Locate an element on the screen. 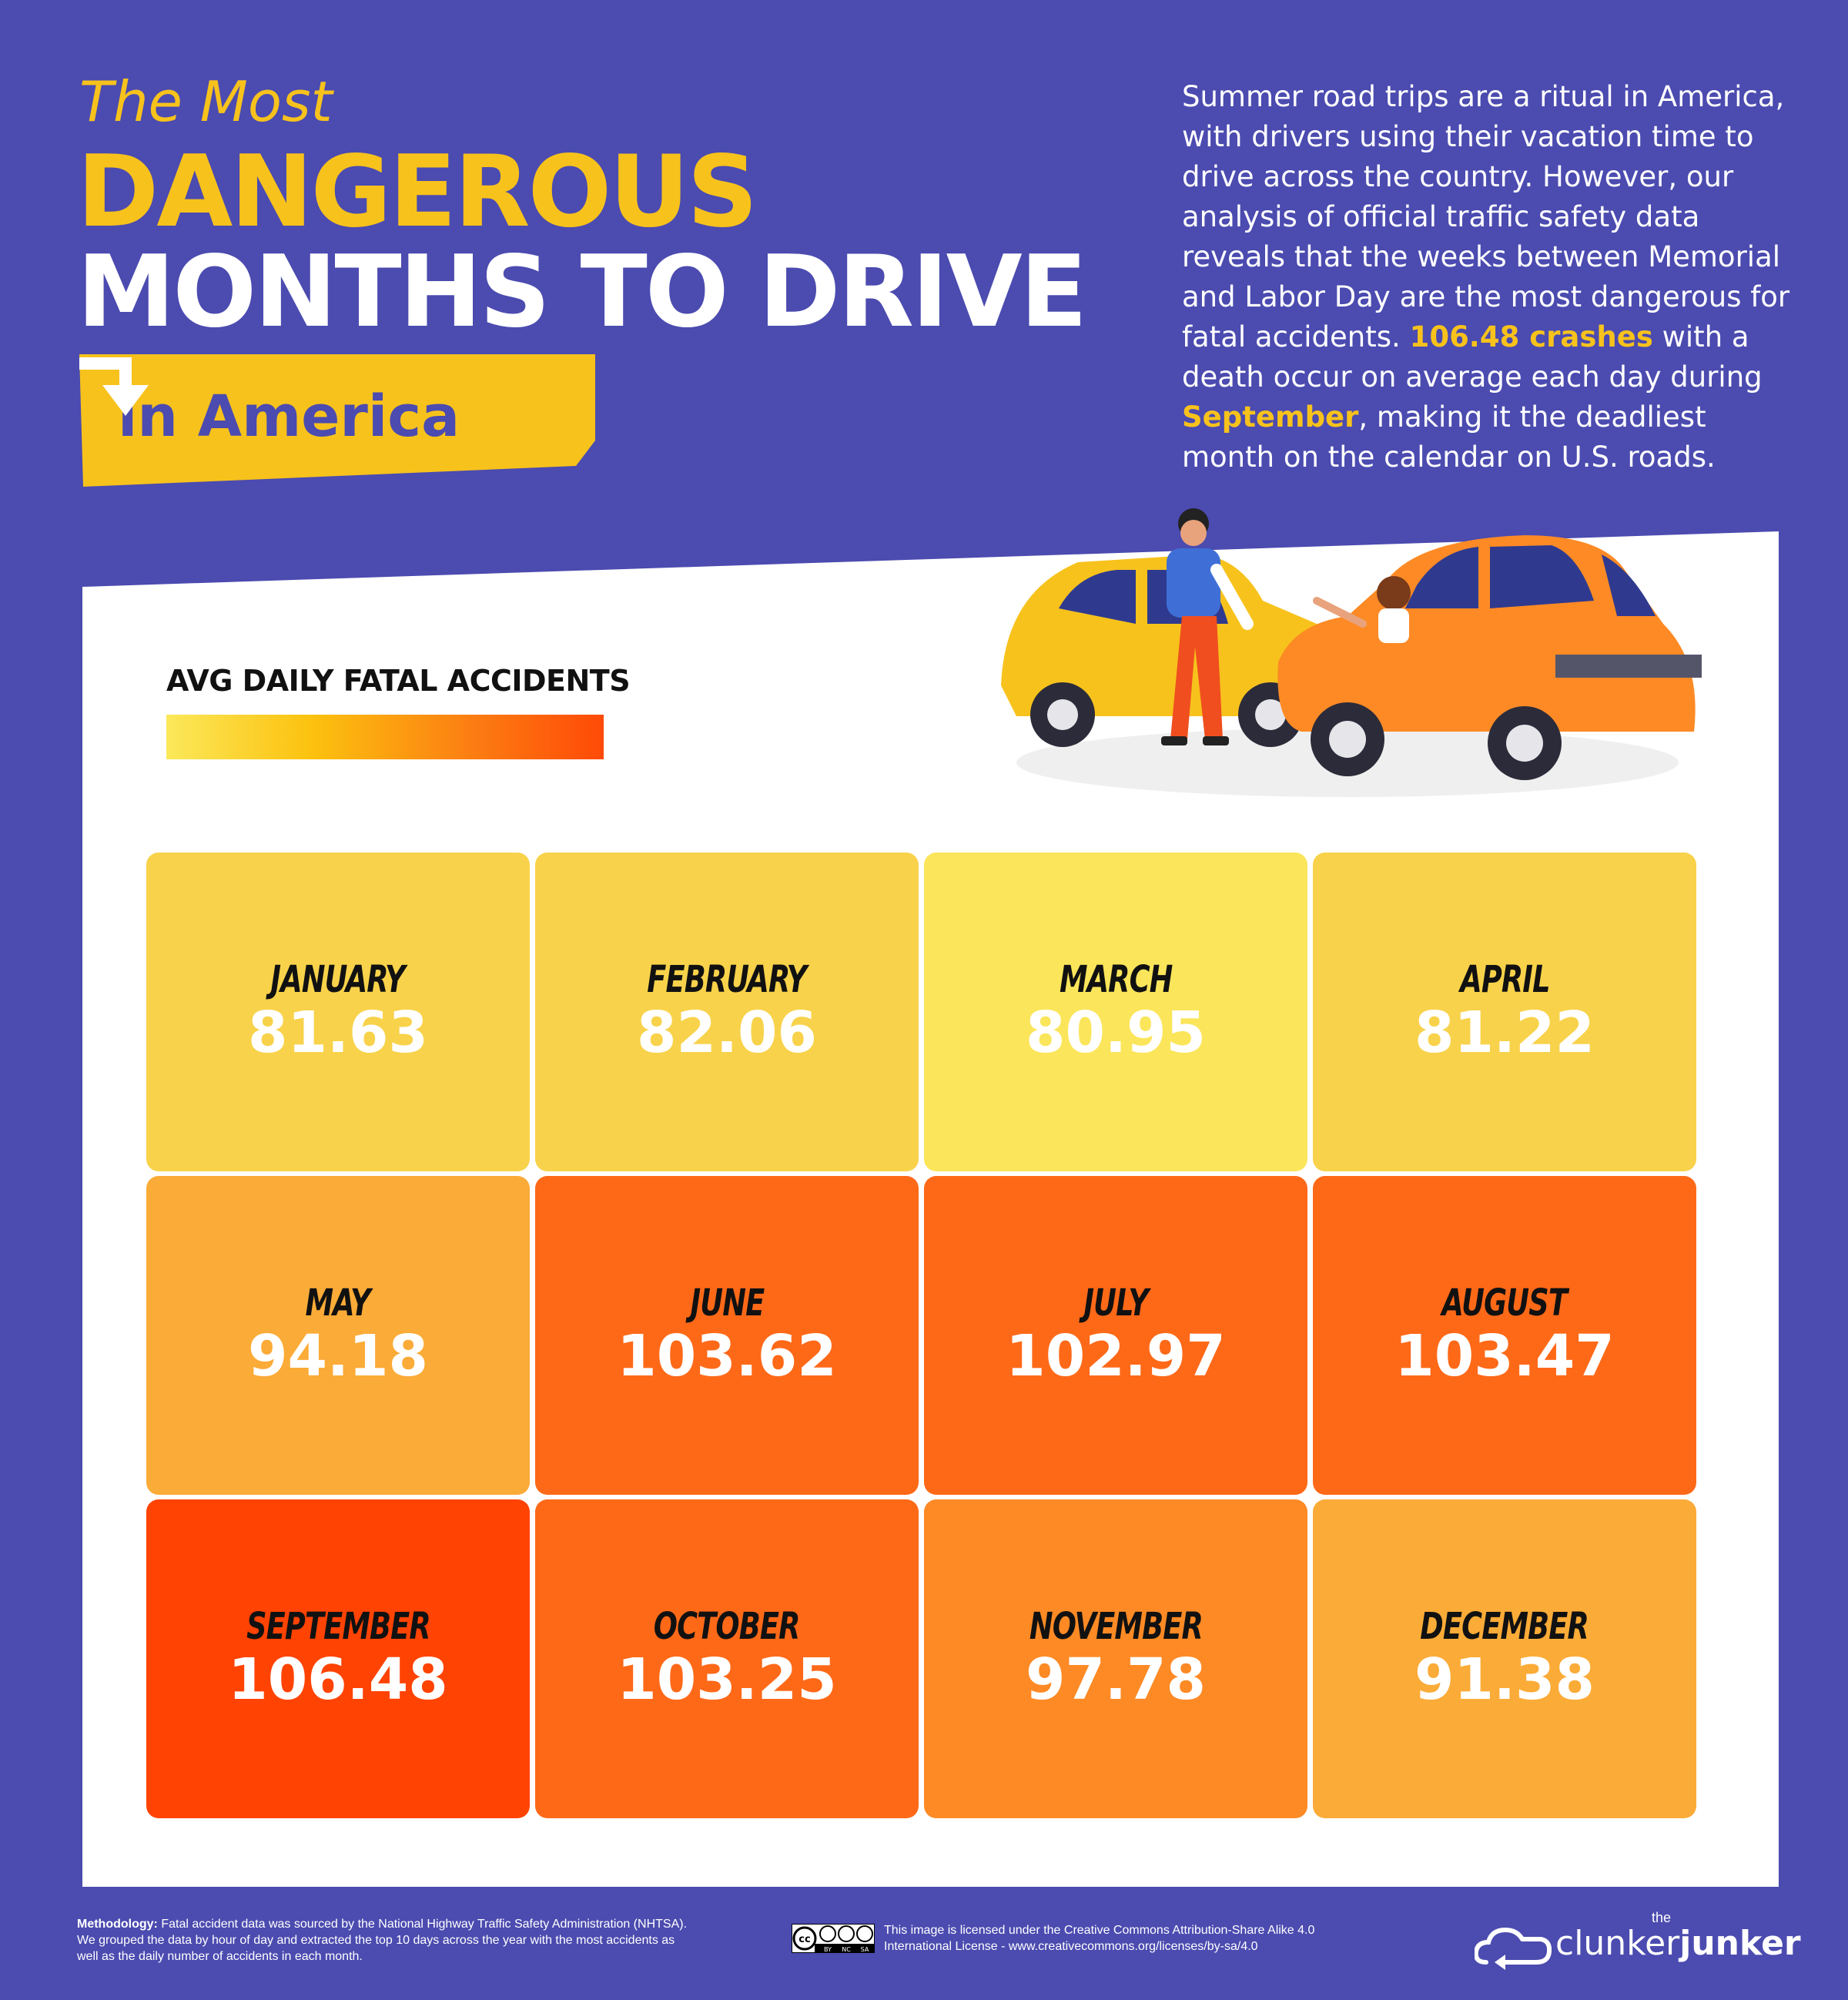 This screenshot has height=2000, width=1848. intro-highlight-crashes: 106.48 crashes is located at coordinates (1531, 336).